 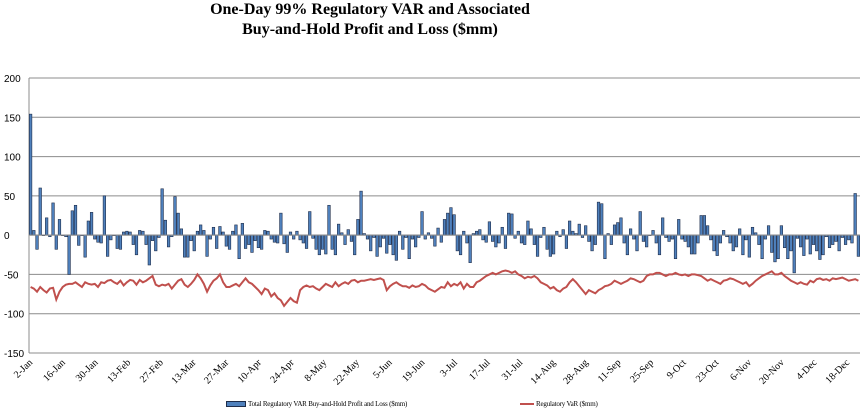 I want to click on x-tick-label: 31-Jul, so click(x=513, y=370).